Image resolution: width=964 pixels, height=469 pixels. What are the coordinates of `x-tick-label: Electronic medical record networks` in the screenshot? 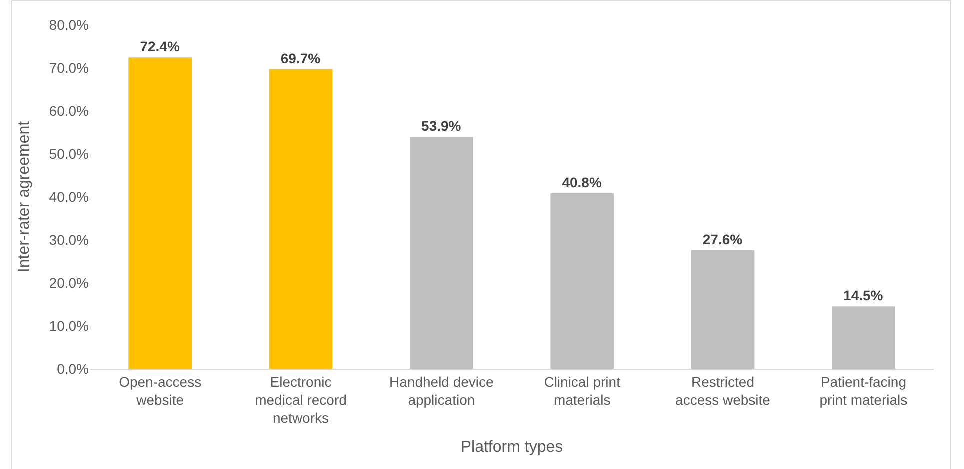 It's located at (301, 400).